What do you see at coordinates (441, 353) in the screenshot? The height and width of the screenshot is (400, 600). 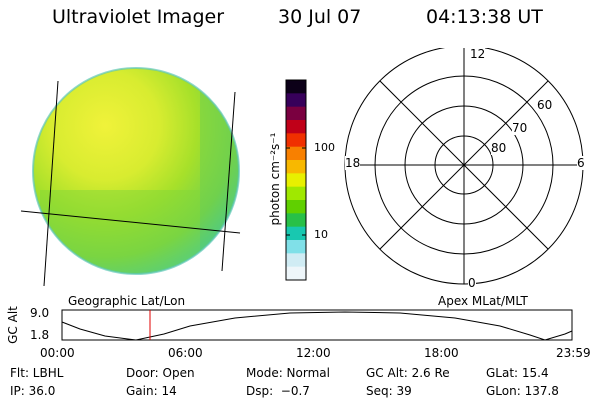 I see `time-tick-18-00: 18:00` at bounding box center [441, 353].